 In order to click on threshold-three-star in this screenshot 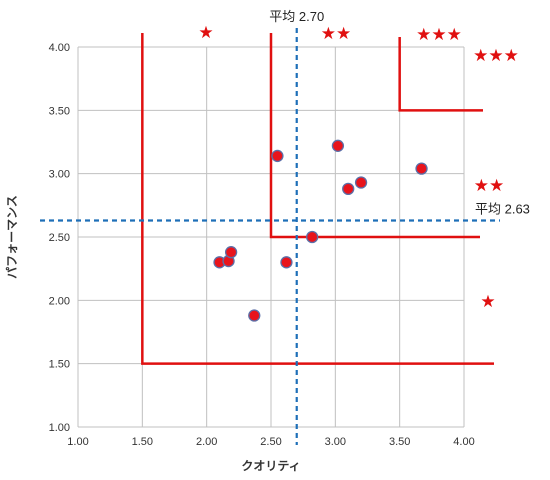, I will do `click(440, 74)`.